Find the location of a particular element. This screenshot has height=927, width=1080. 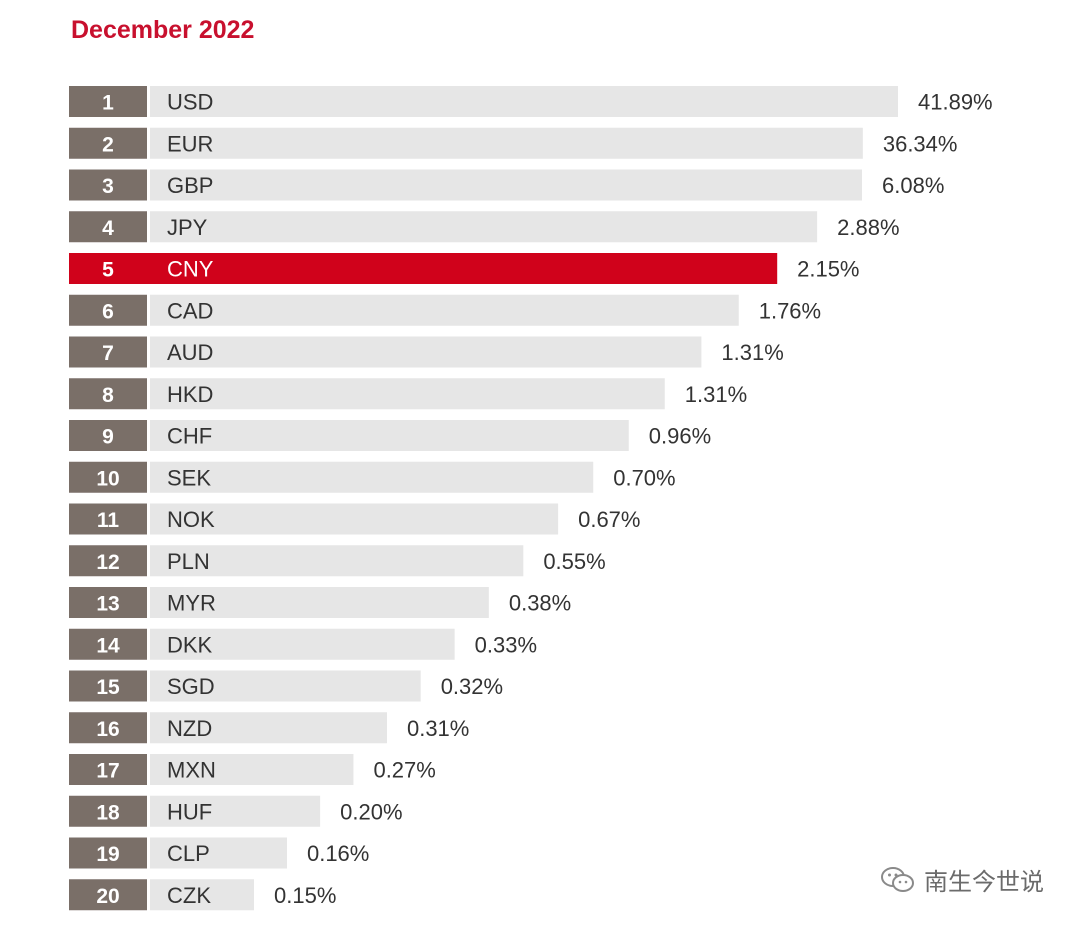

currency-label: CHF is located at coordinates (189, 436).